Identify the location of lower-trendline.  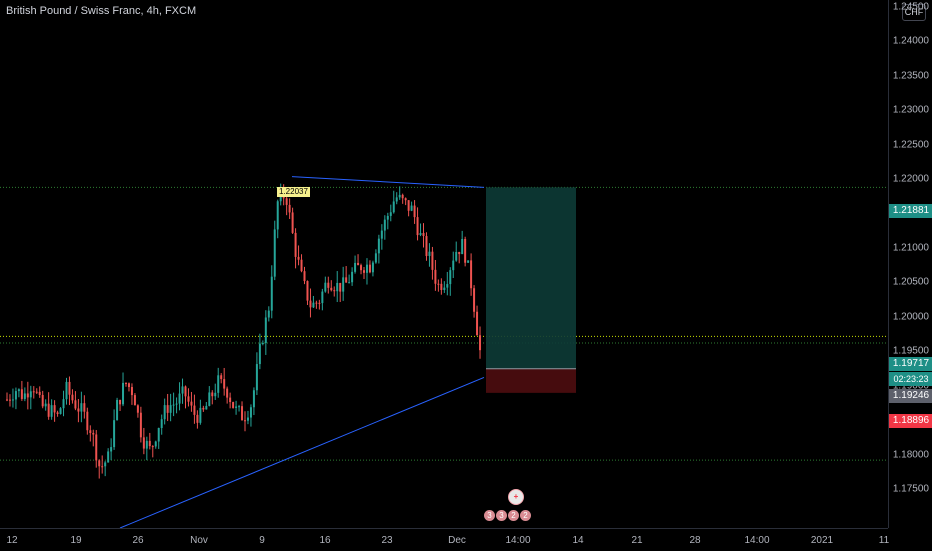
(302, 452).